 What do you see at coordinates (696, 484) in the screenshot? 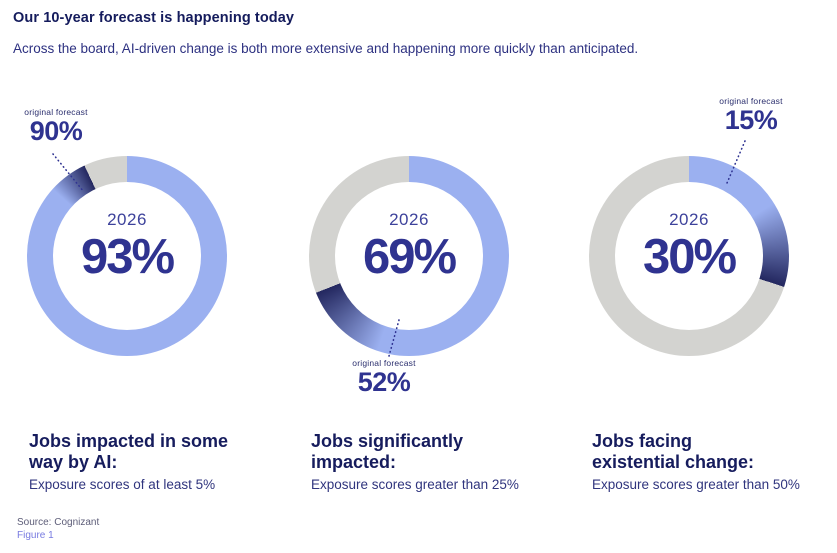
I see `caption-detail: Exposure scores greater than 50%` at bounding box center [696, 484].